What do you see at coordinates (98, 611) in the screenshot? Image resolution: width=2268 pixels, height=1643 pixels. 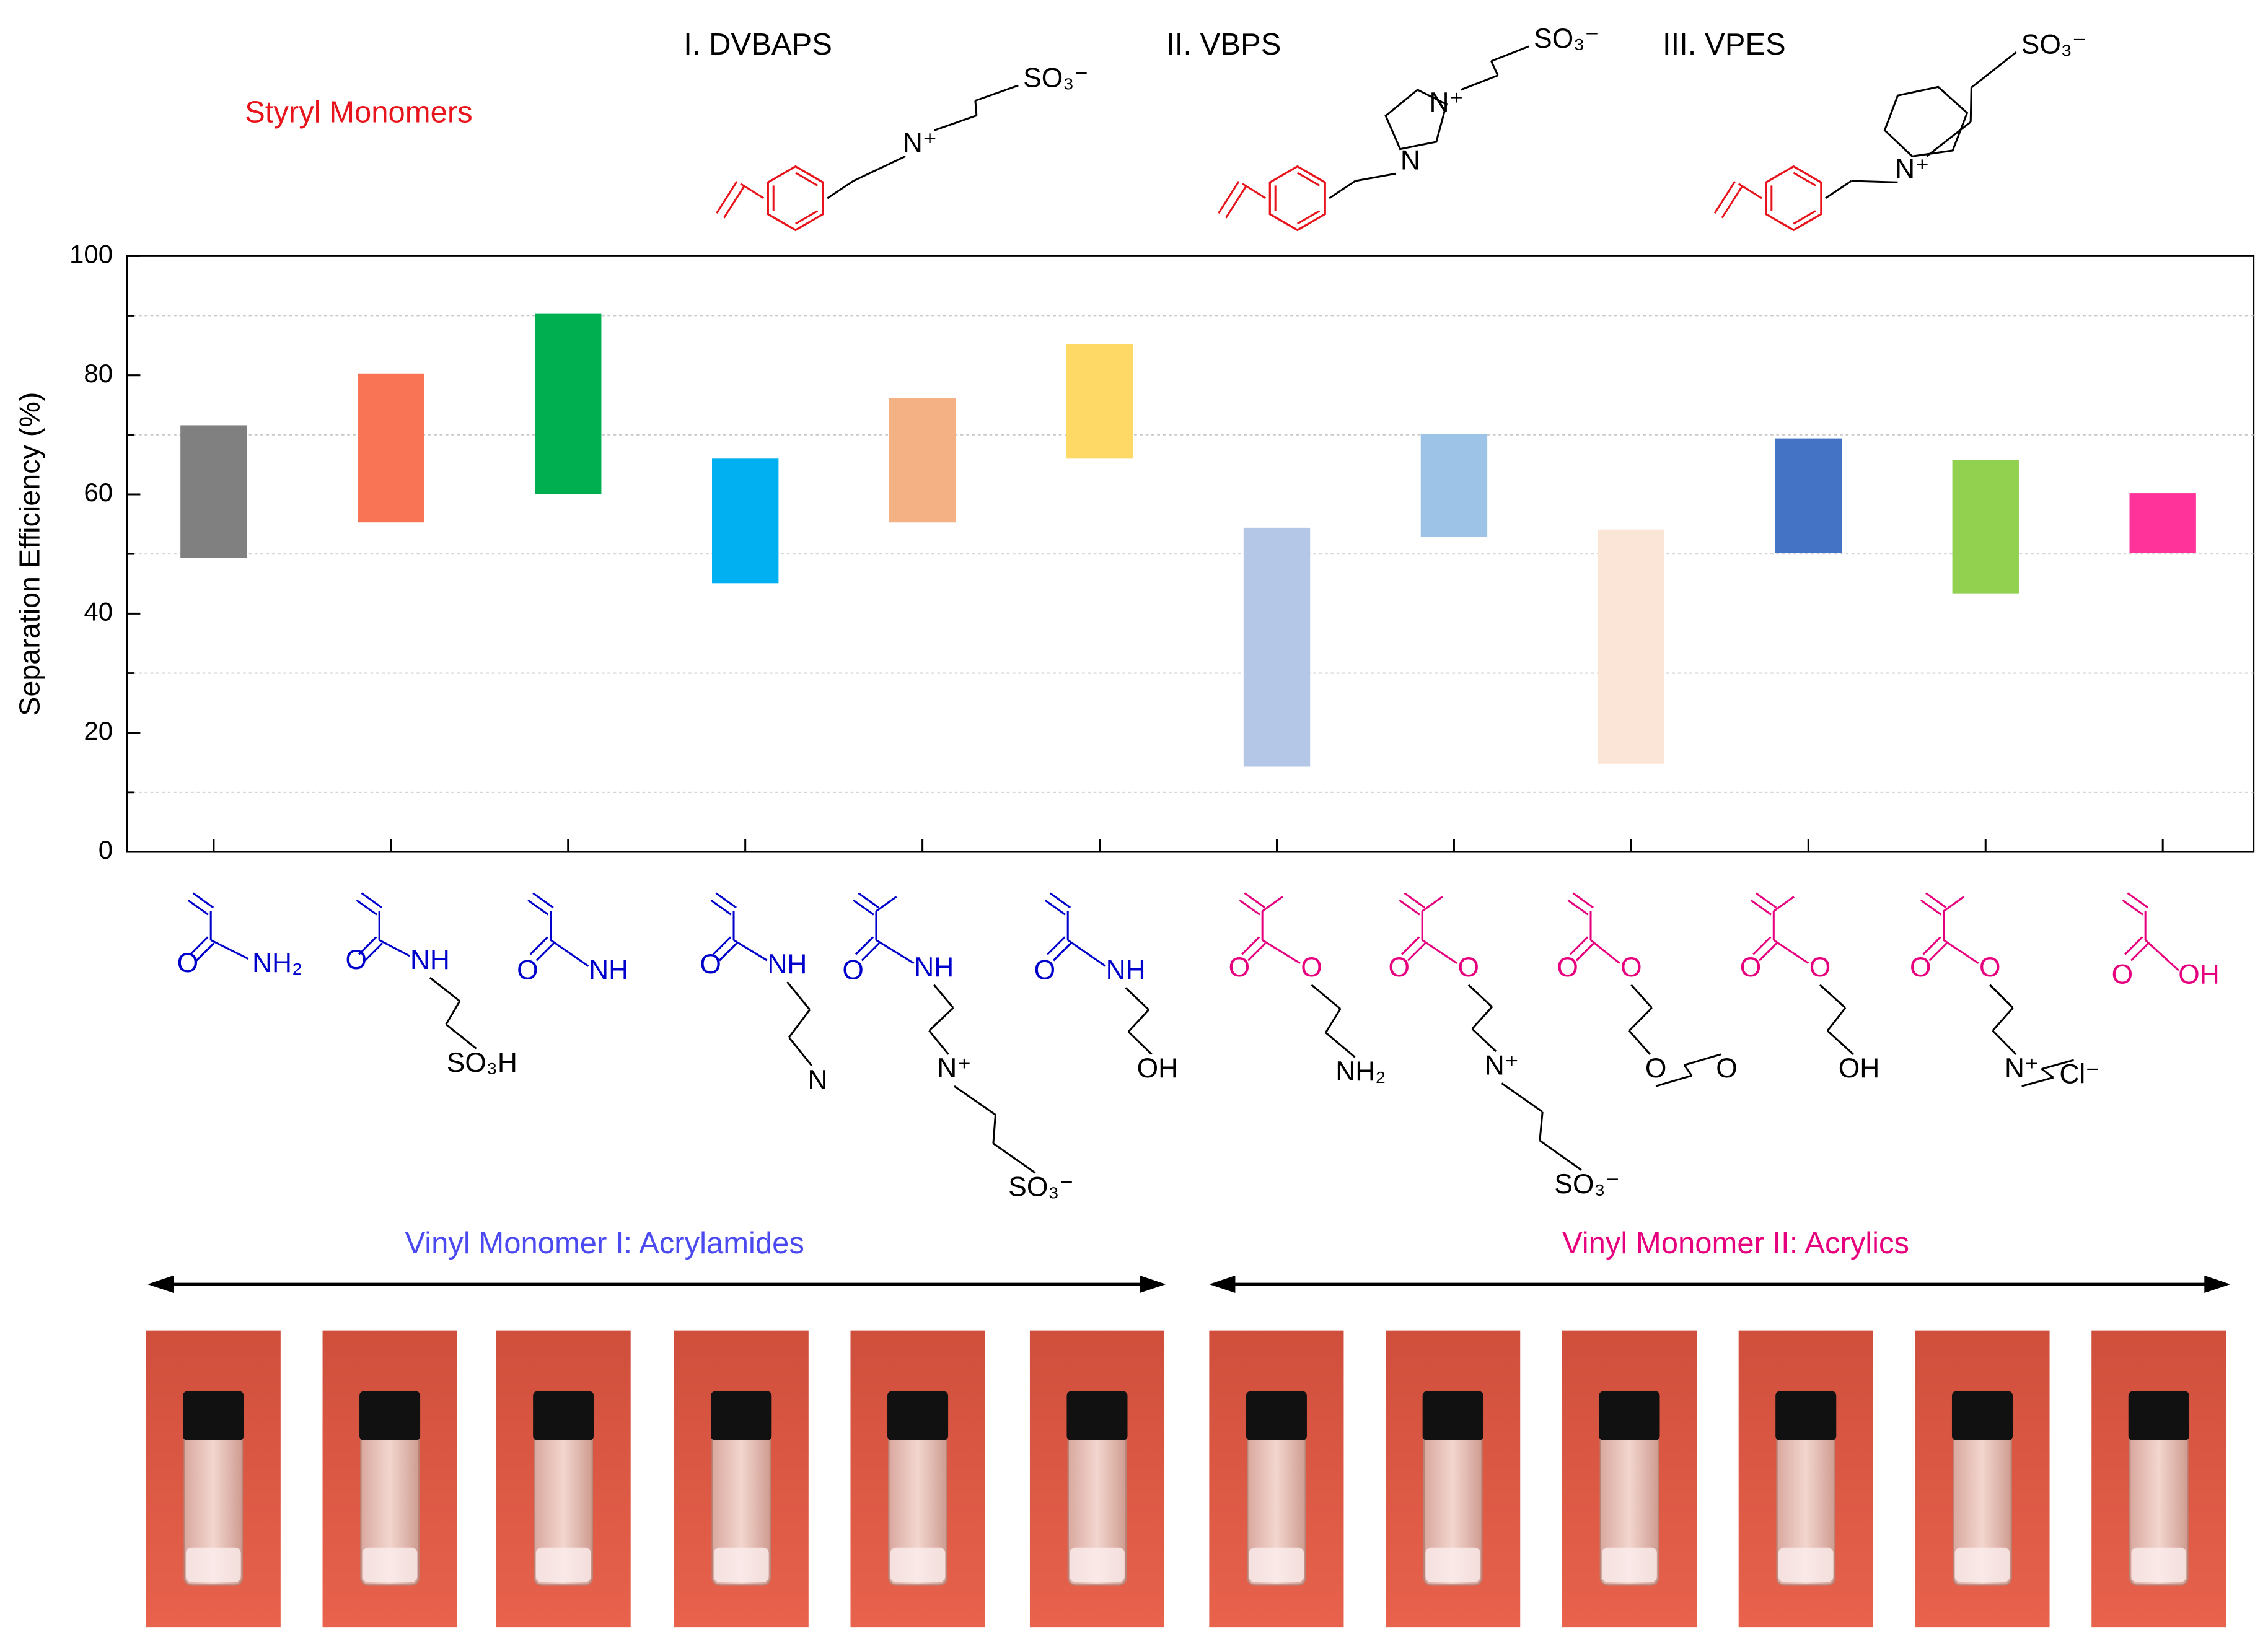 I see `y-tick-label: 40` at bounding box center [98, 611].